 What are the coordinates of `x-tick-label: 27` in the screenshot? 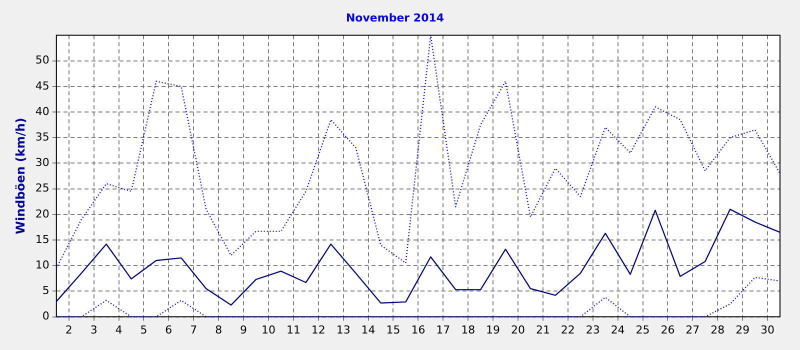 It's located at (693, 329).